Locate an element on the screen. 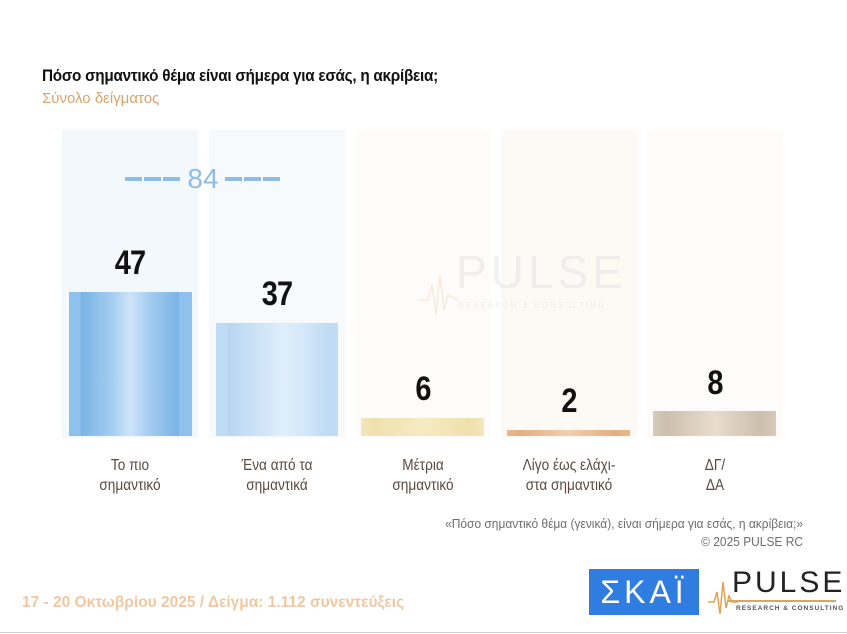 This screenshot has height=634, width=847. bar-value-4: 2 is located at coordinates (569, 401).